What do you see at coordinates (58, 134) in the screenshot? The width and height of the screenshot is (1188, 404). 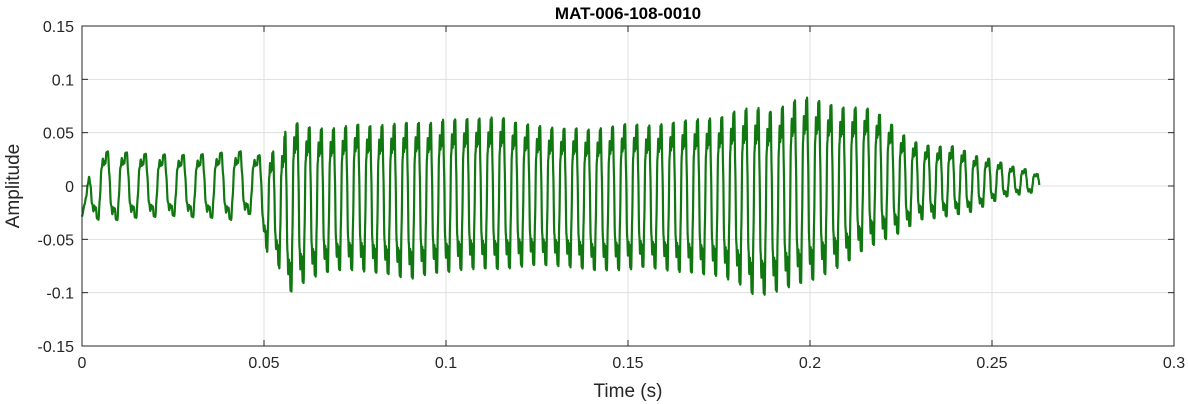 I see `y-tick-label: 0.05` at bounding box center [58, 134].